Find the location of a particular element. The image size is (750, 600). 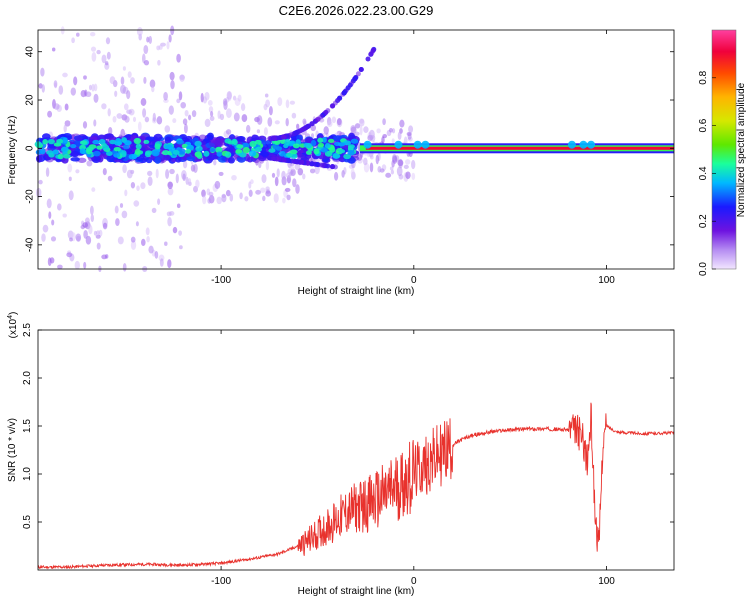

spectrogram-xtick-label: -100 is located at coordinates (221, 280).